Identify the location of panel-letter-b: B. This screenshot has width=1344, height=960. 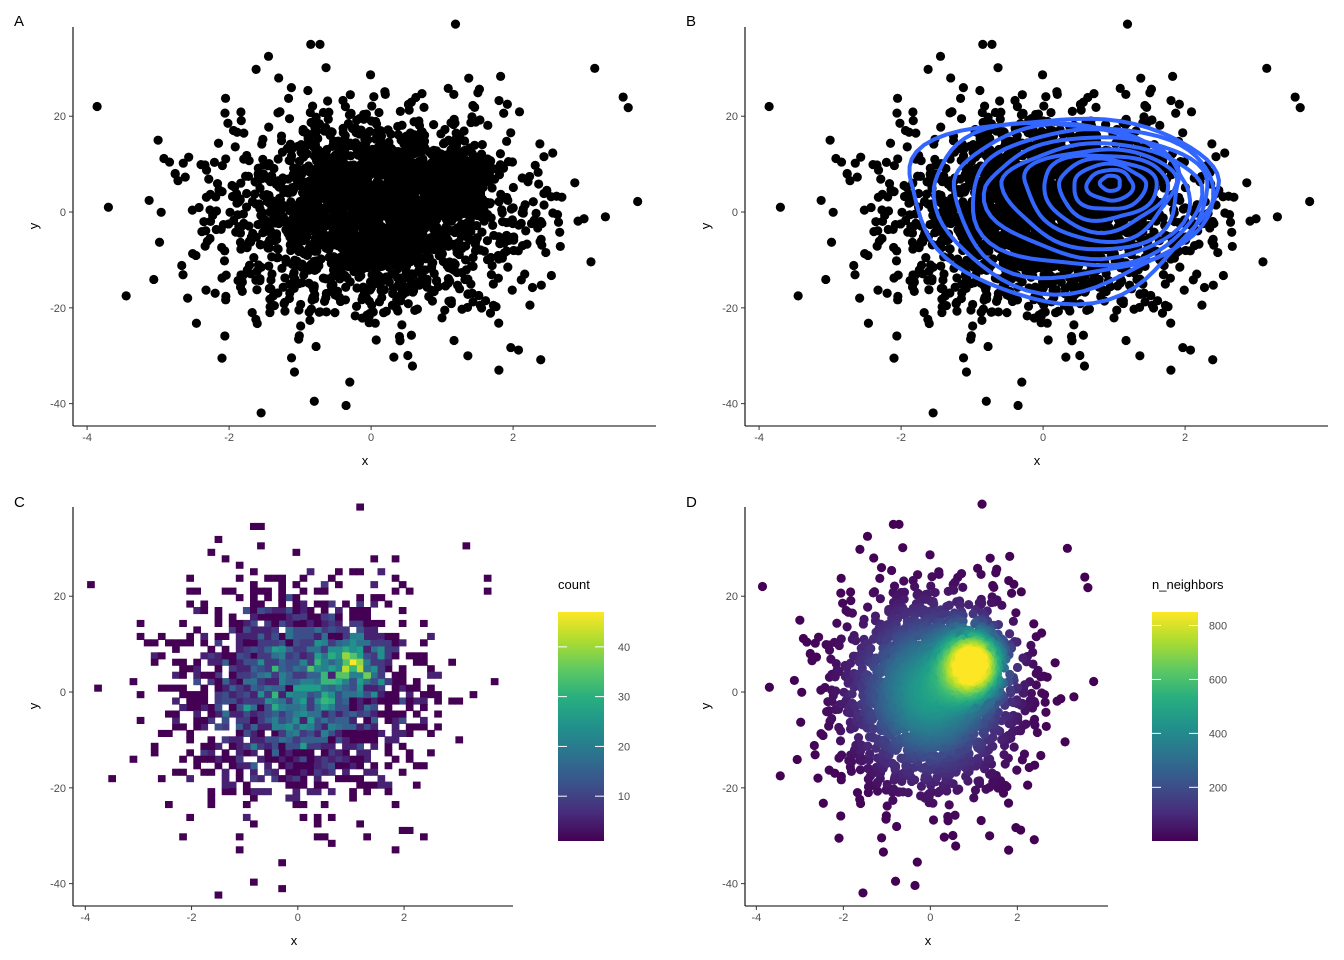
(691, 21).